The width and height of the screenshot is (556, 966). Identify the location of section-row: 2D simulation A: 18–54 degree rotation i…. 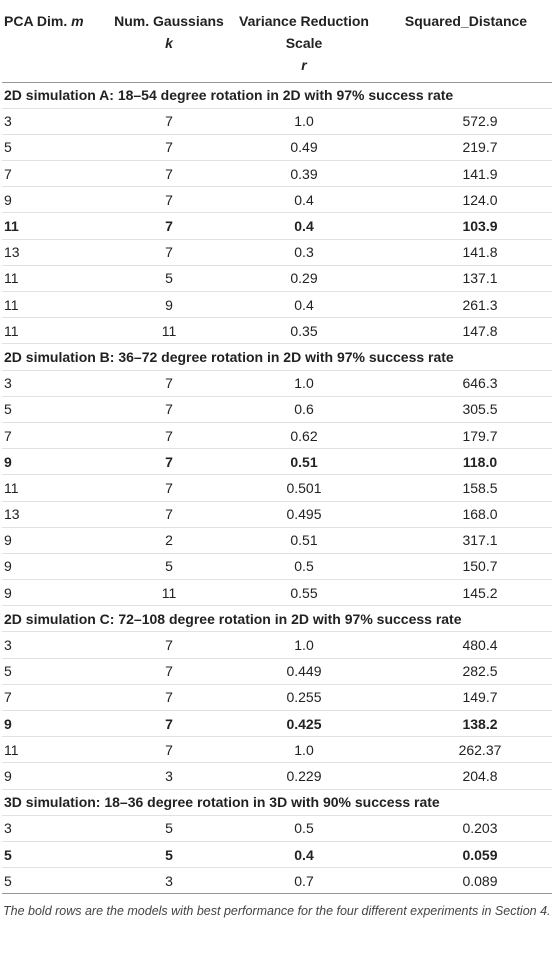
(277, 95).